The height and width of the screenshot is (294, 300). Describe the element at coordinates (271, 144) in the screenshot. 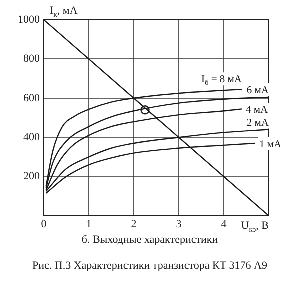

I see `series-label: 1 мА` at that location.